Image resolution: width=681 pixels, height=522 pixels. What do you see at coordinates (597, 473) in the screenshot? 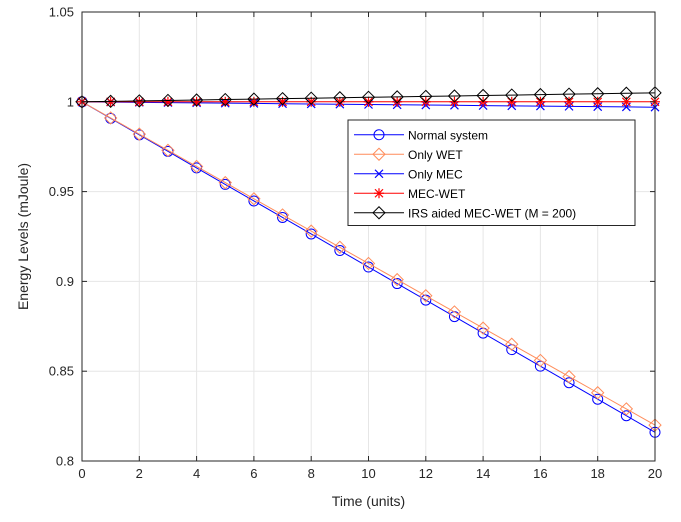
I see `x-tick-label: 18` at bounding box center [597, 473].